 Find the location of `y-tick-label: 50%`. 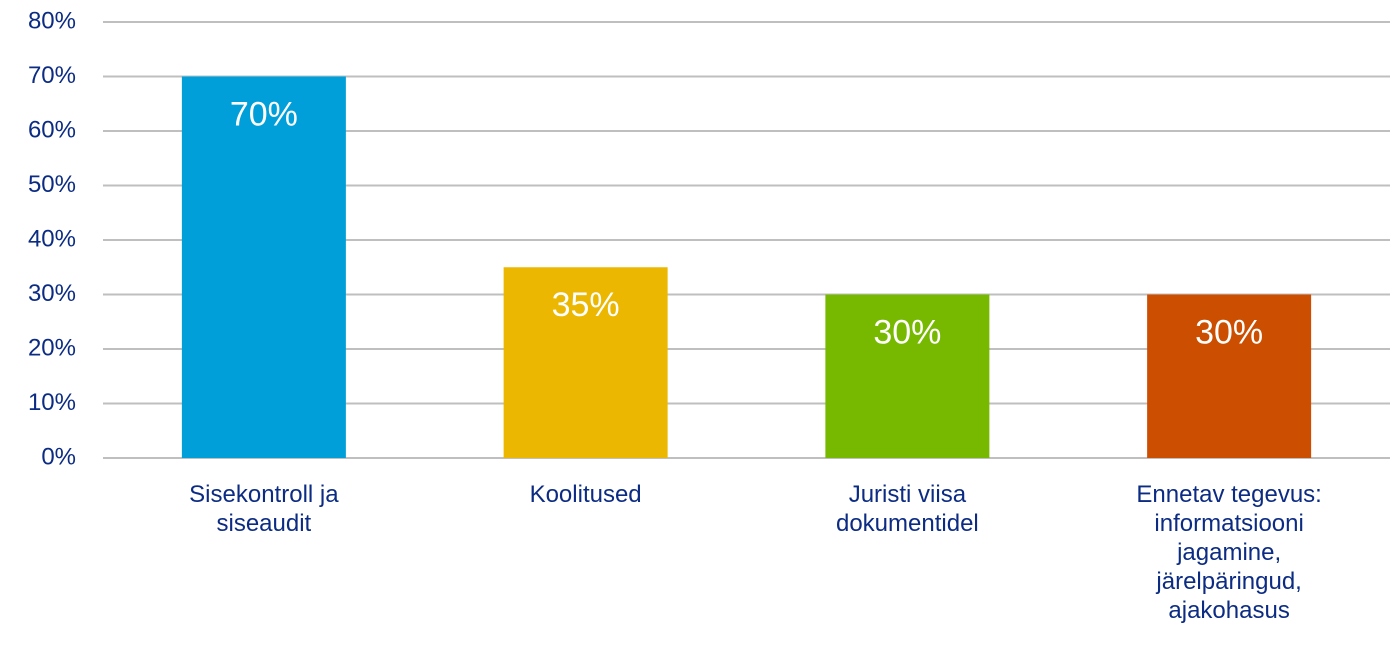

y-tick-label: 50% is located at coordinates (52, 184).